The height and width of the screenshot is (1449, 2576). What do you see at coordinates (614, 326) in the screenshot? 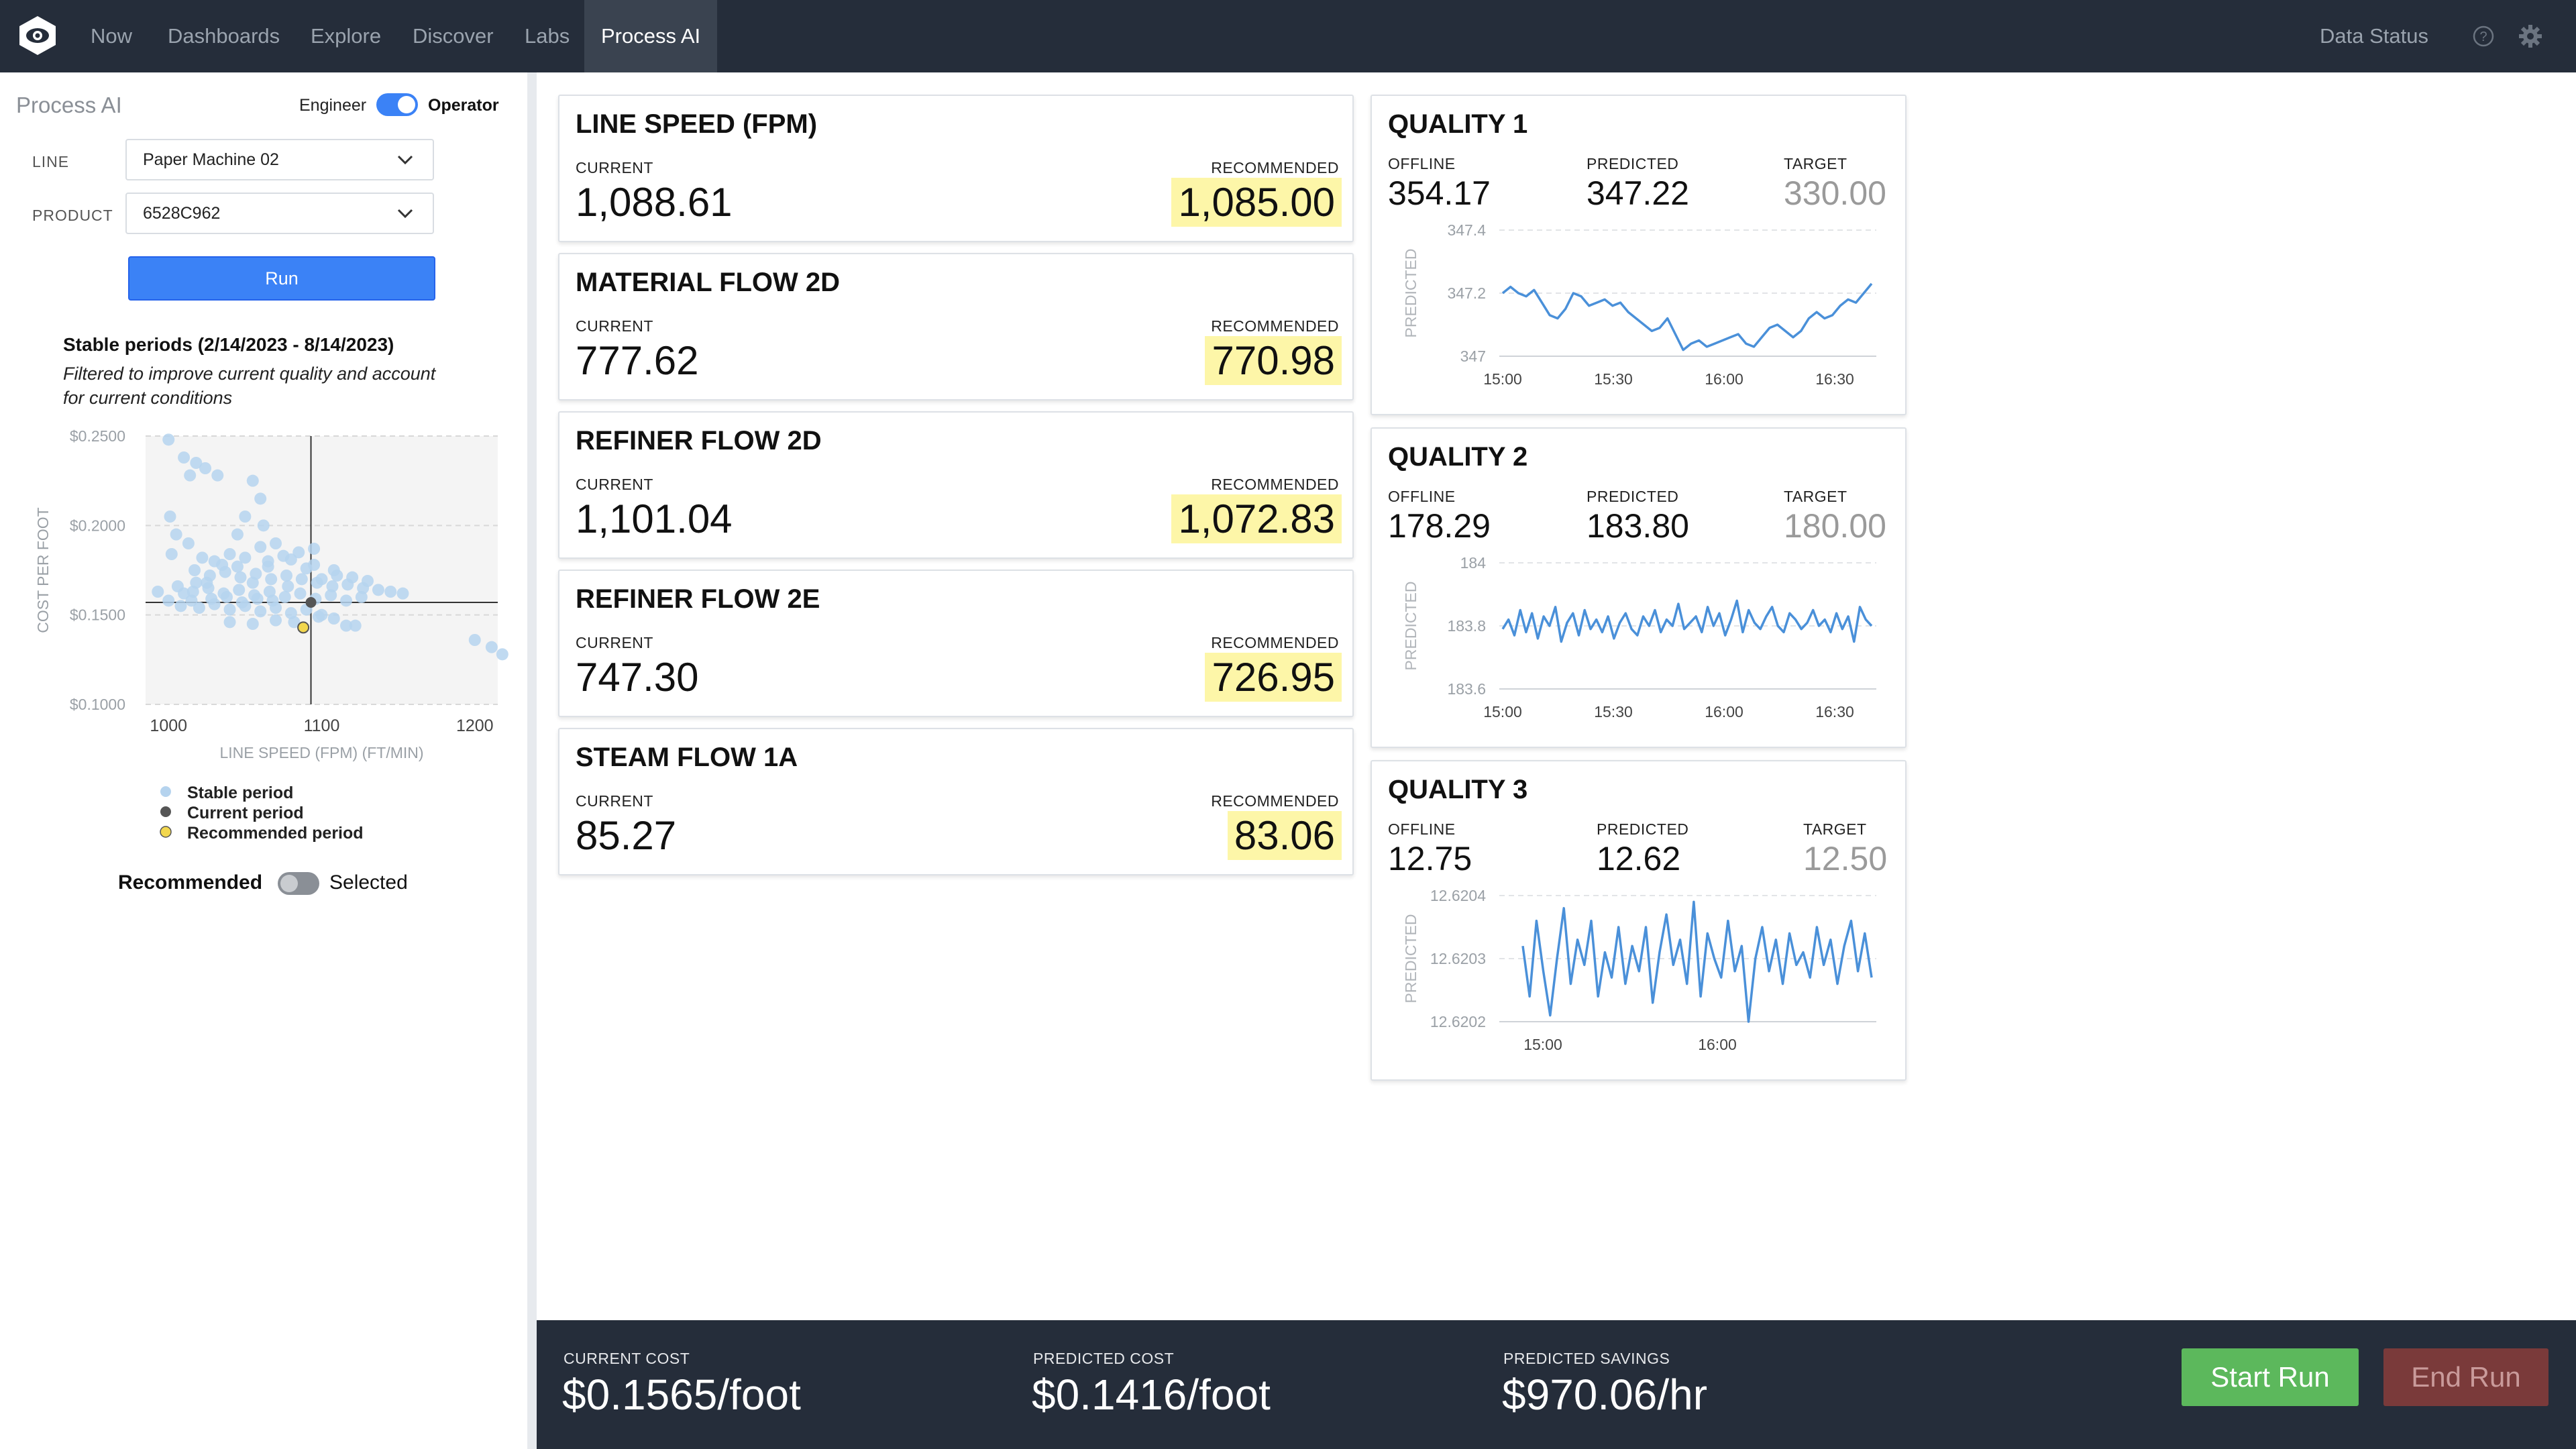
I see `current-label: CURRENT` at bounding box center [614, 326].